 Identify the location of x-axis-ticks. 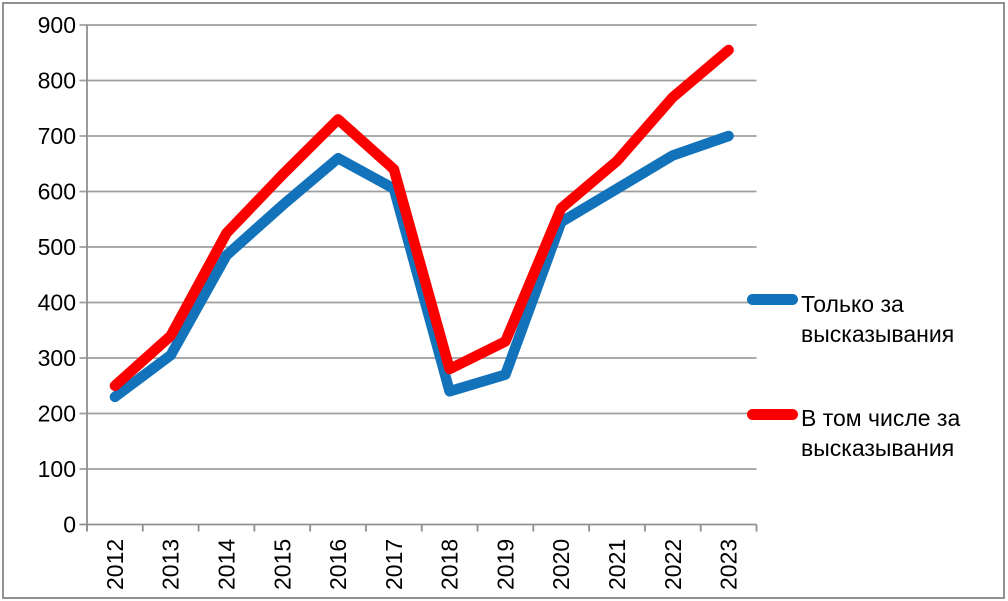
(422, 528).